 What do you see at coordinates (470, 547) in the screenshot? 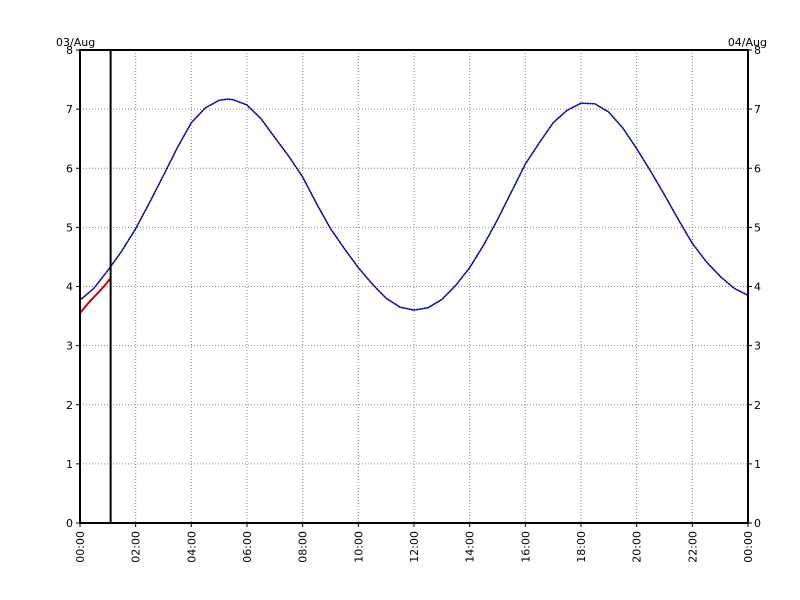
I see `x-tick-label: 14:00` at bounding box center [470, 547].